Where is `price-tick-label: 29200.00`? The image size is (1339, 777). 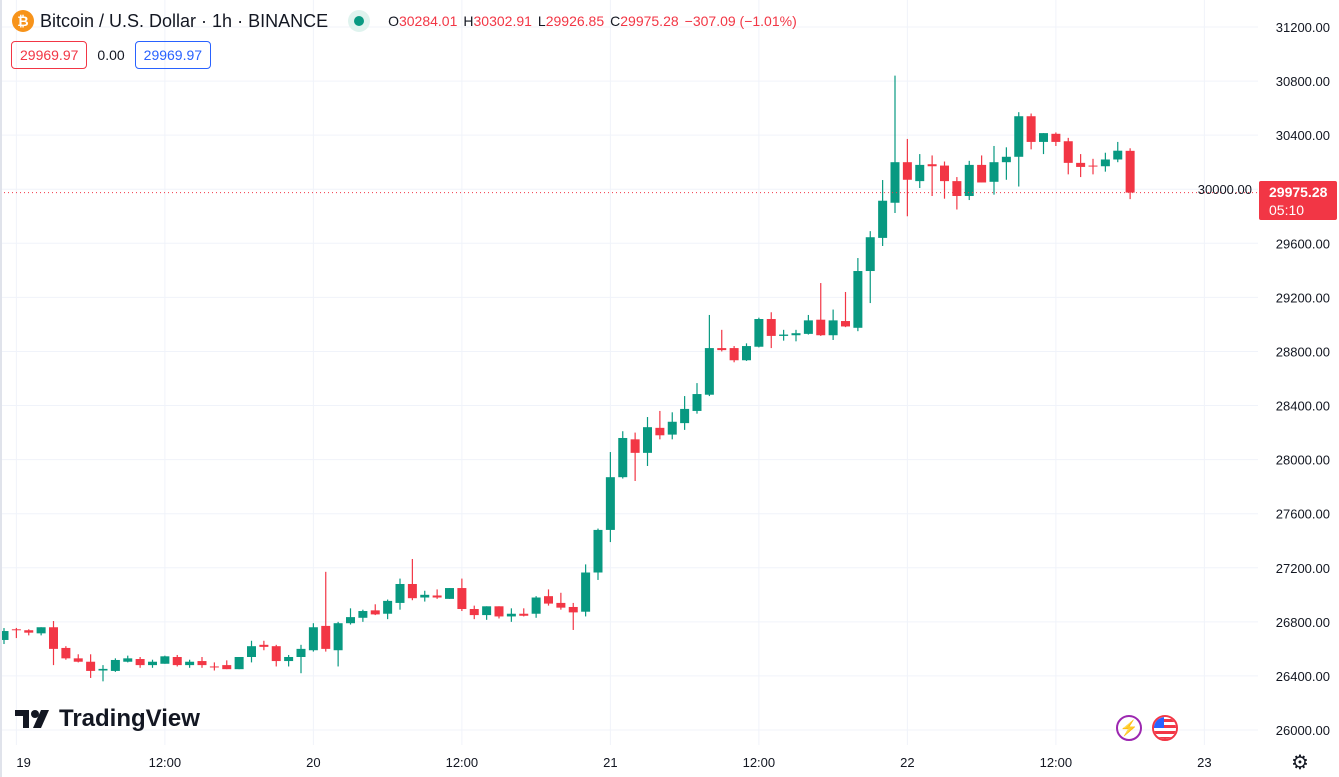
price-tick-label: 29200.00 is located at coordinates (1303, 297).